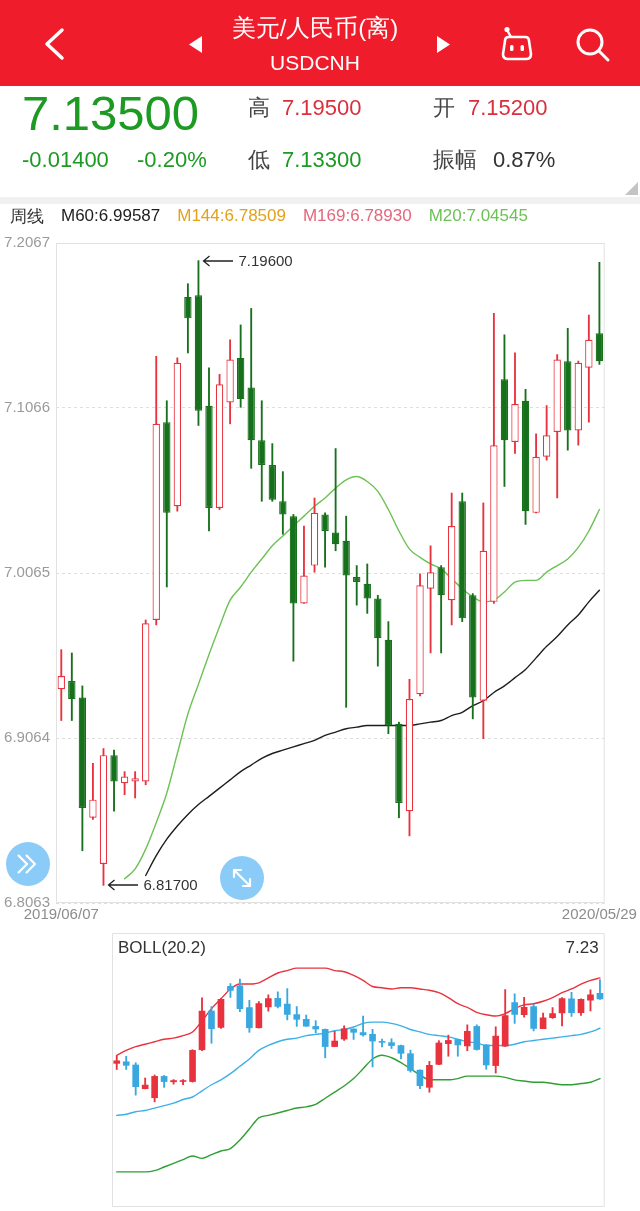 The height and width of the screenshot is (1211, 640). I want to click on text: 7.23, so click(582, 947).